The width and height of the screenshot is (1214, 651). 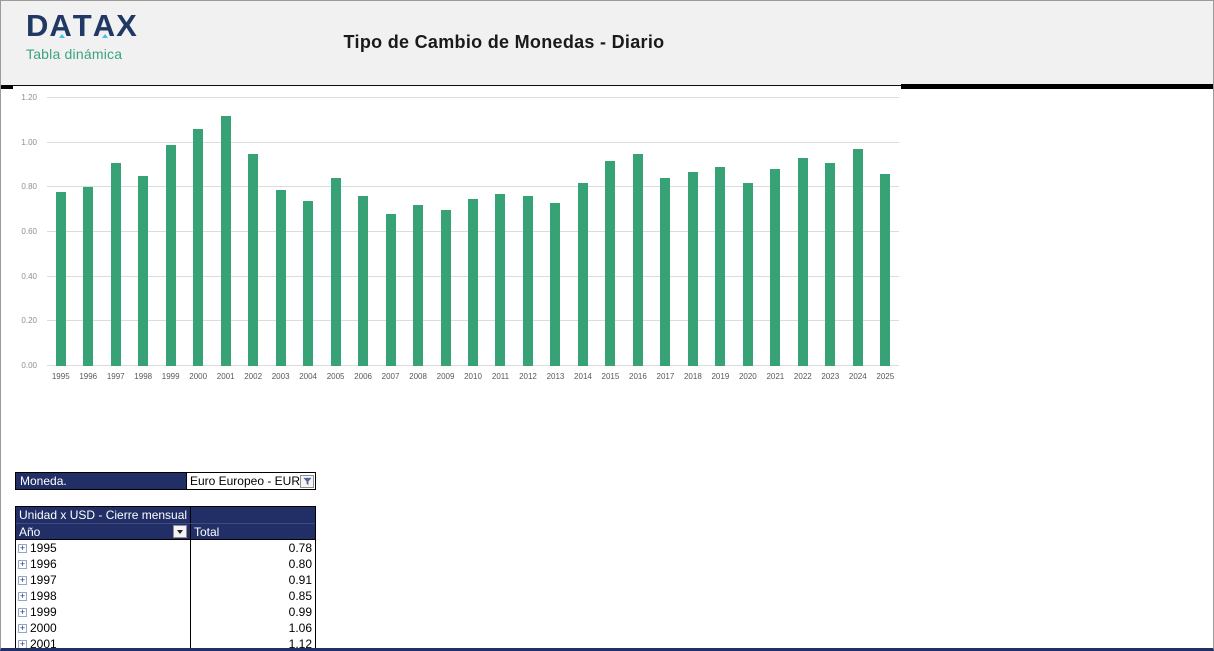 What do you see at coordinates (198, 247) in the screenshot?
I see `bar-2000` at bounding box center [198, 247].